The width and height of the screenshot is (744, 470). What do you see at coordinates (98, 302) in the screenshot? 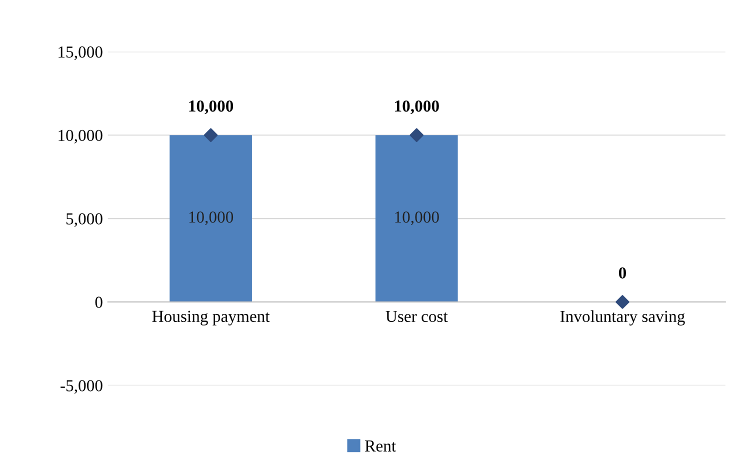
I see `y-tick-label: 0` at bounding box center [98, 302].